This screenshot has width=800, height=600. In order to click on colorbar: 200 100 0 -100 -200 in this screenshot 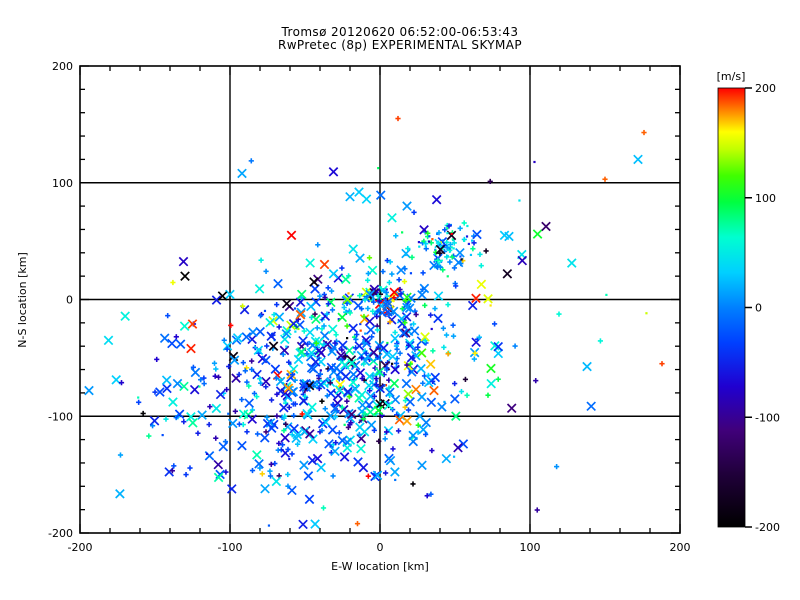, I will do `click(748, 308)`.